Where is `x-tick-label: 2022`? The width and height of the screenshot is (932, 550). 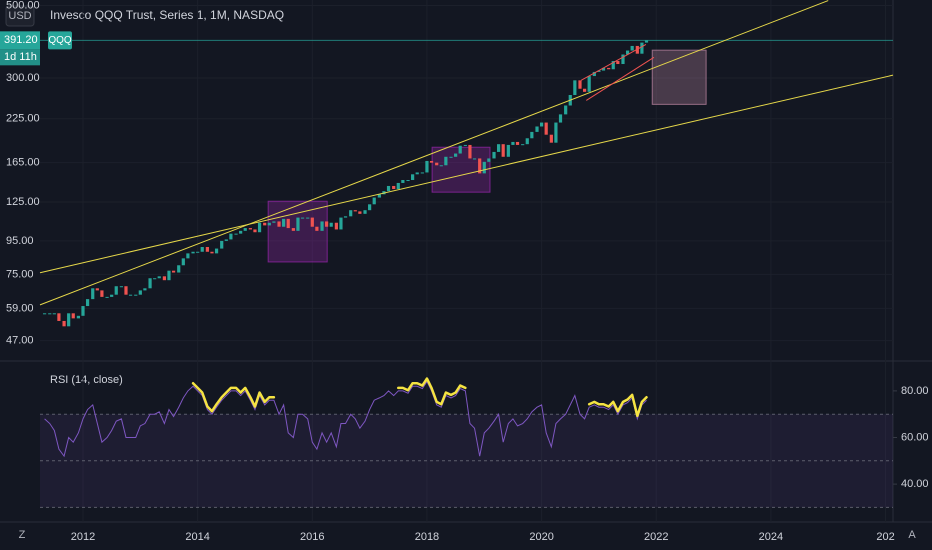
x-tick-label: 2022 is located at coordinates (656, 537).